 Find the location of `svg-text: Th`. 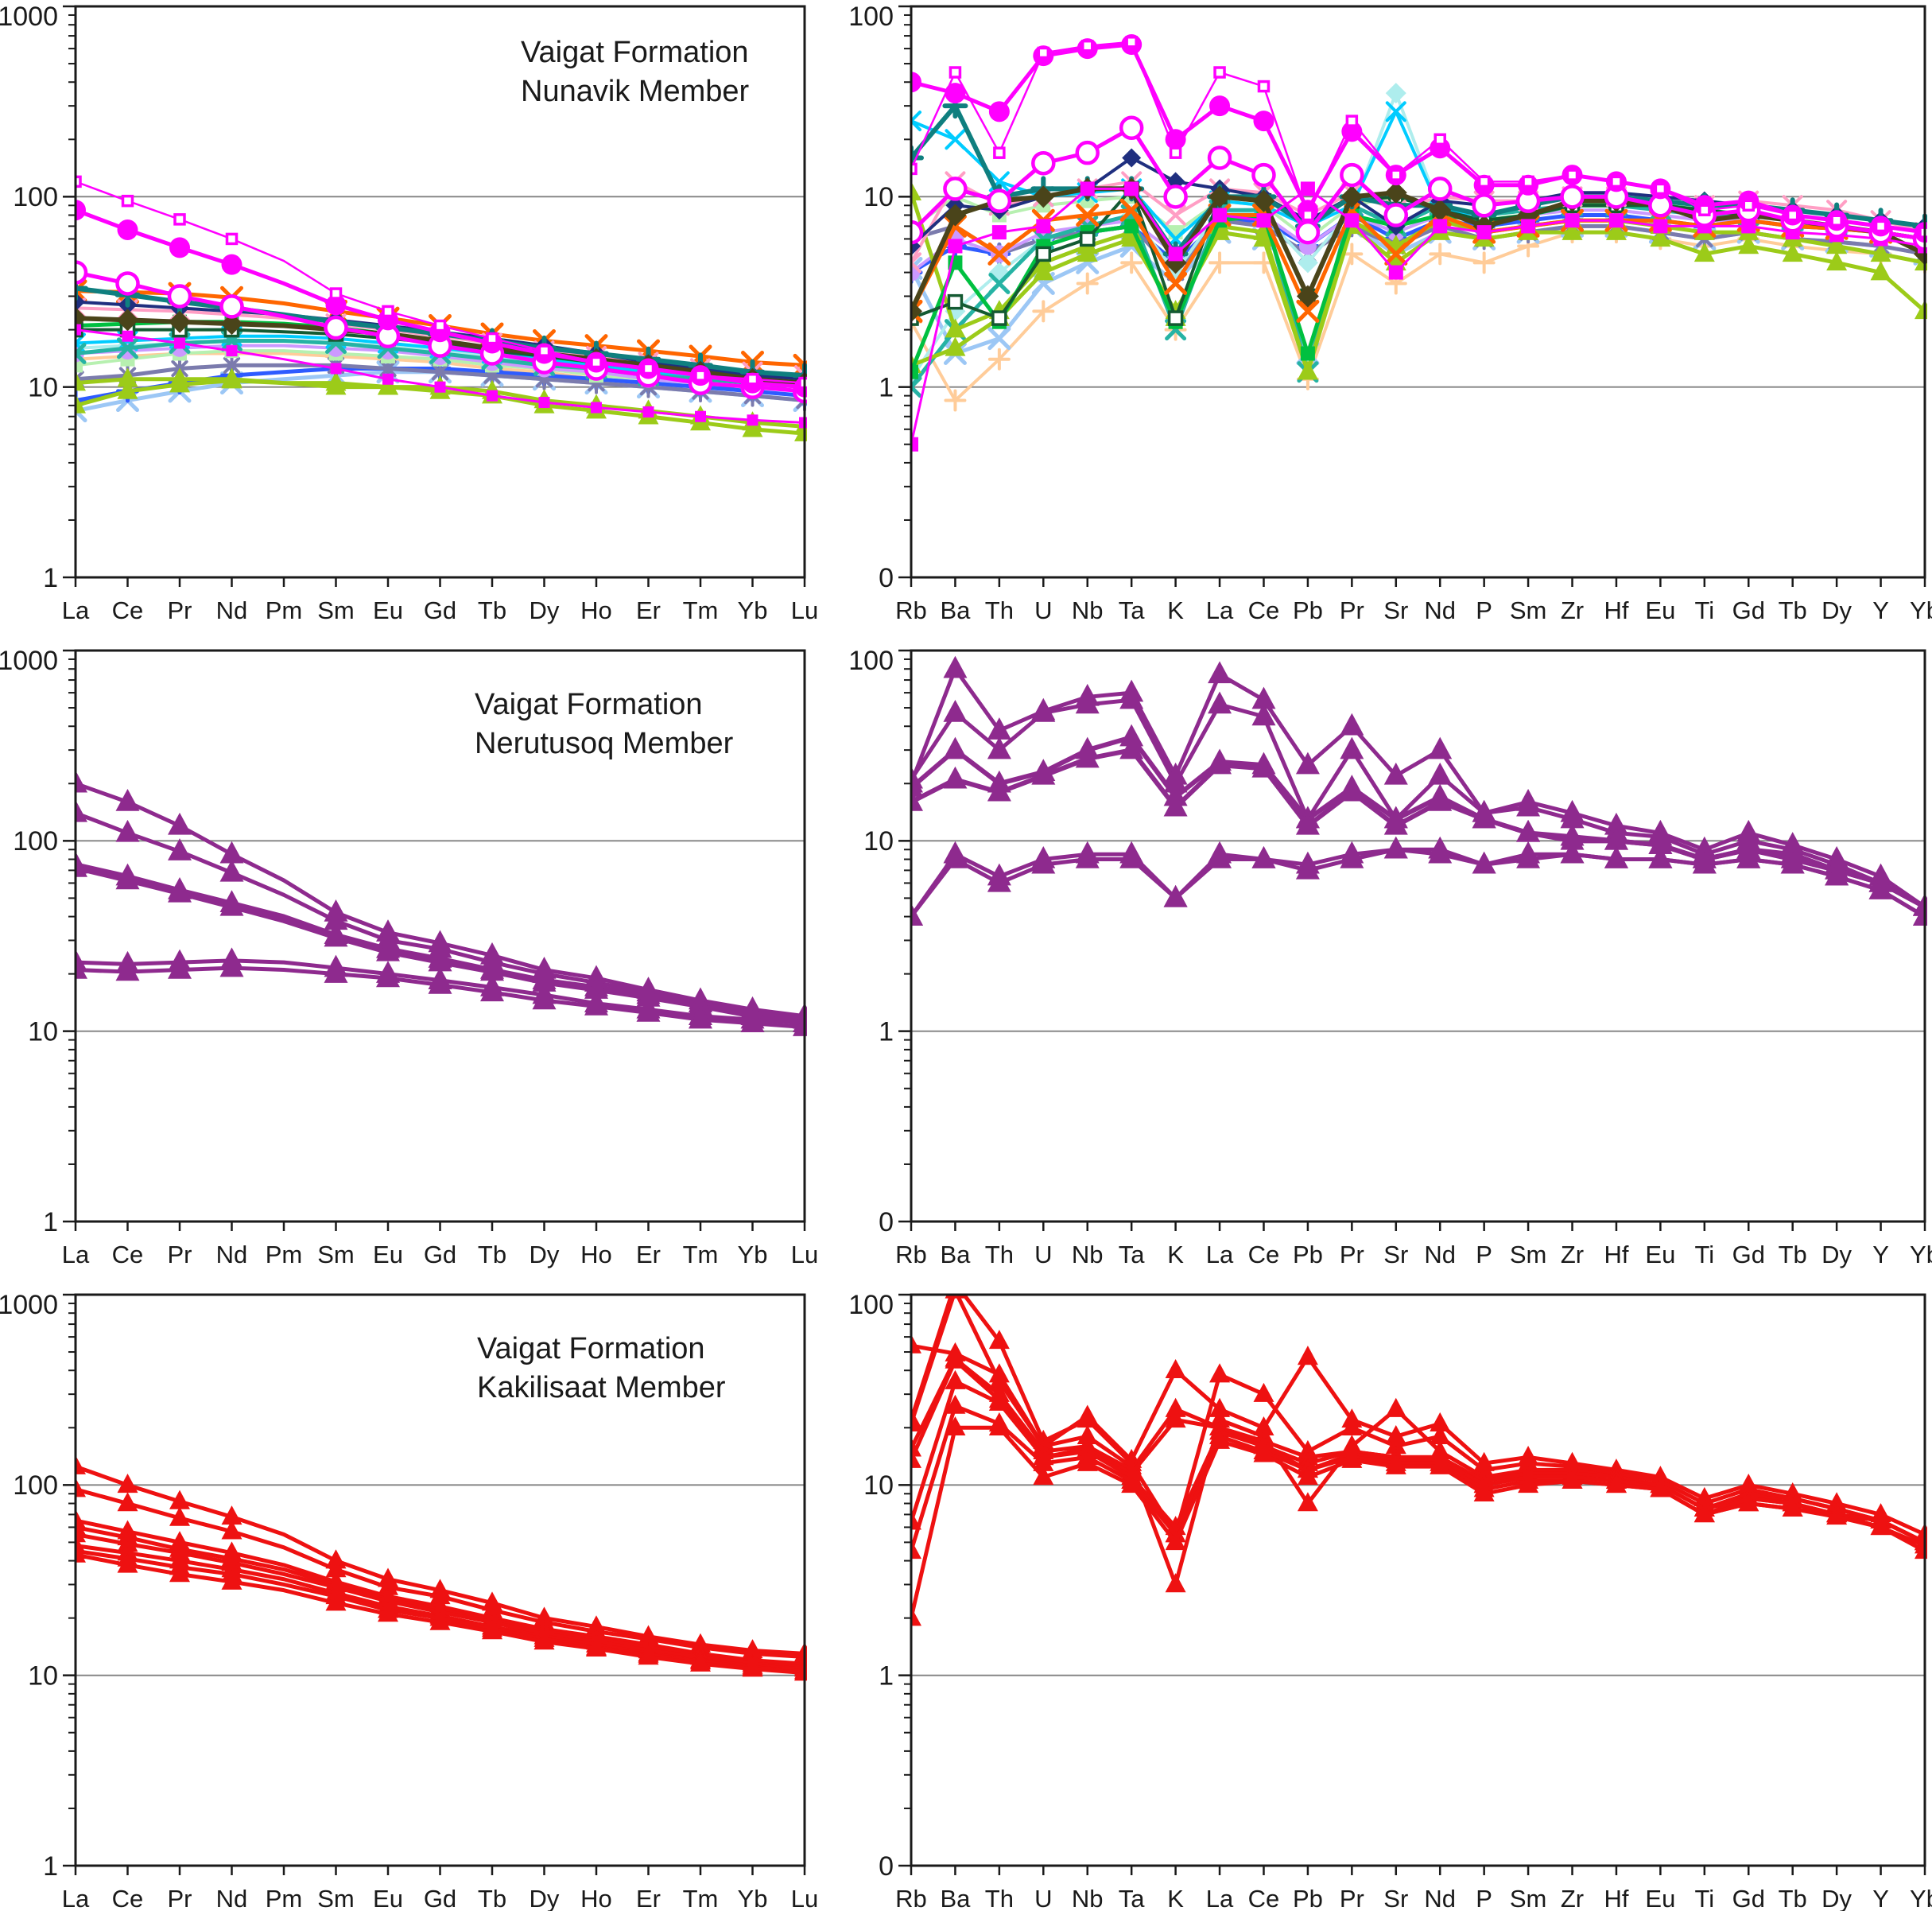

svg-text: Th is located at coordinates (1000, 610).